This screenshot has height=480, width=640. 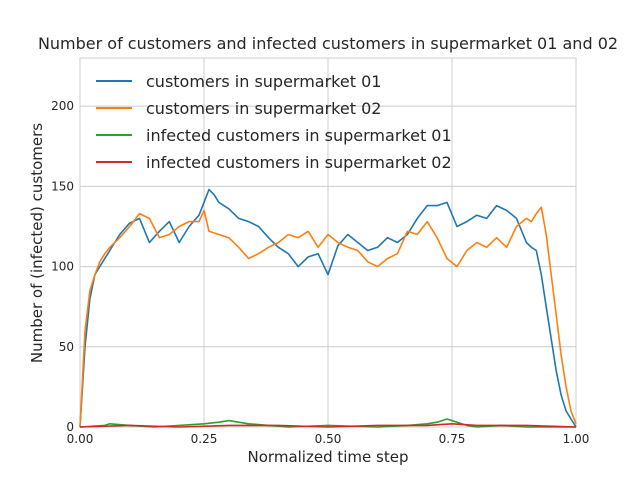 I want to click on x-tick-label: 0.00, so click(x=80, y=439).